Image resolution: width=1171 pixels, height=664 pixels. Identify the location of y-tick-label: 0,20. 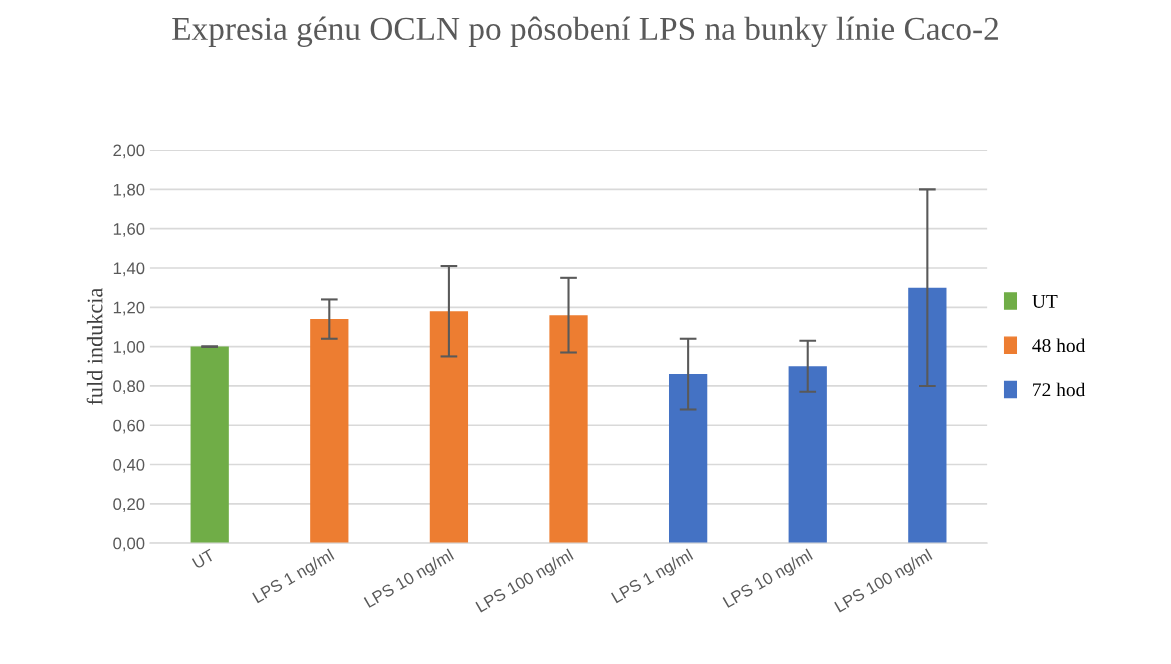
(129, 505).